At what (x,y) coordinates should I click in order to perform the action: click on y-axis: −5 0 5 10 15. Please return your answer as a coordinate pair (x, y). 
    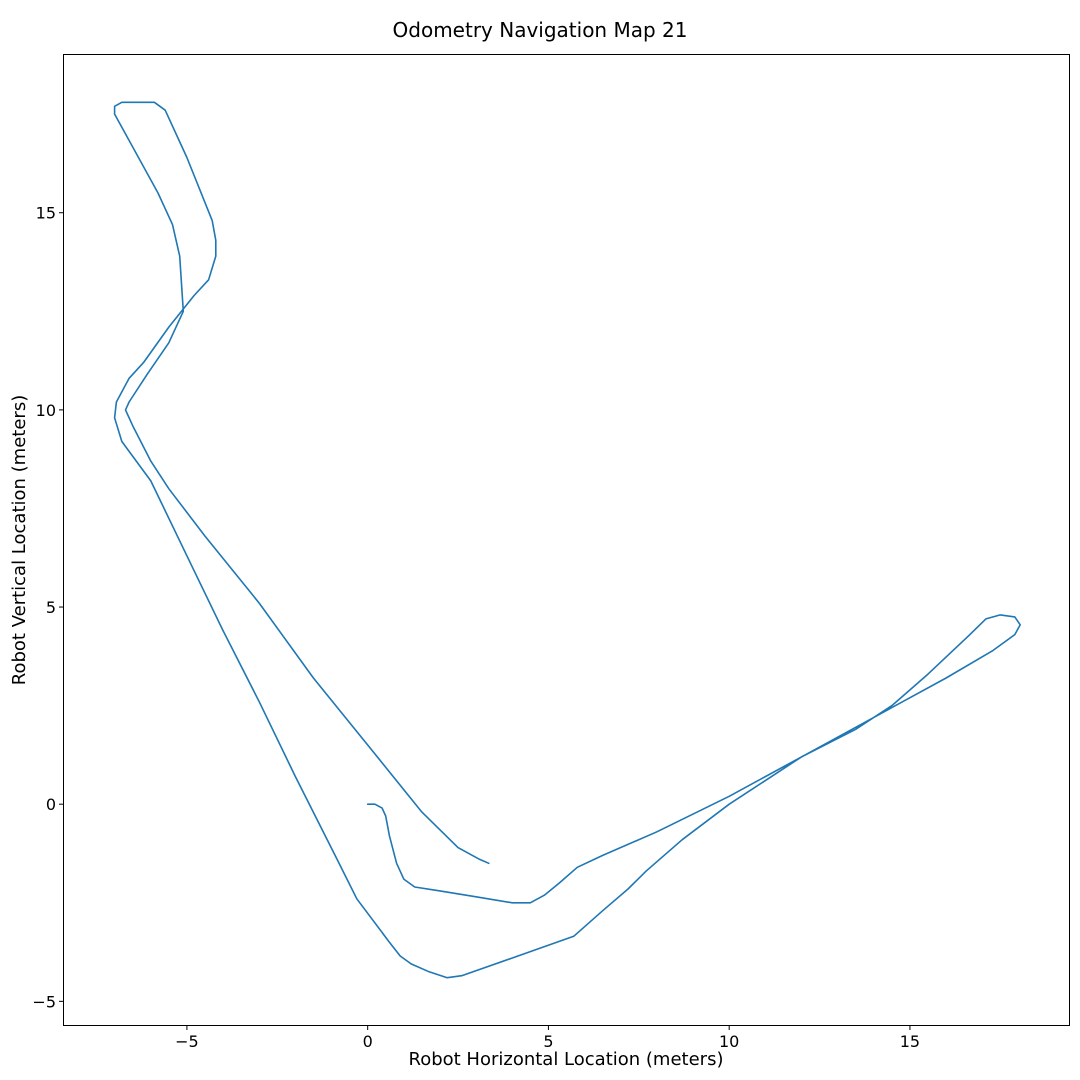
    Looking at the image, I should click on (48, 607).